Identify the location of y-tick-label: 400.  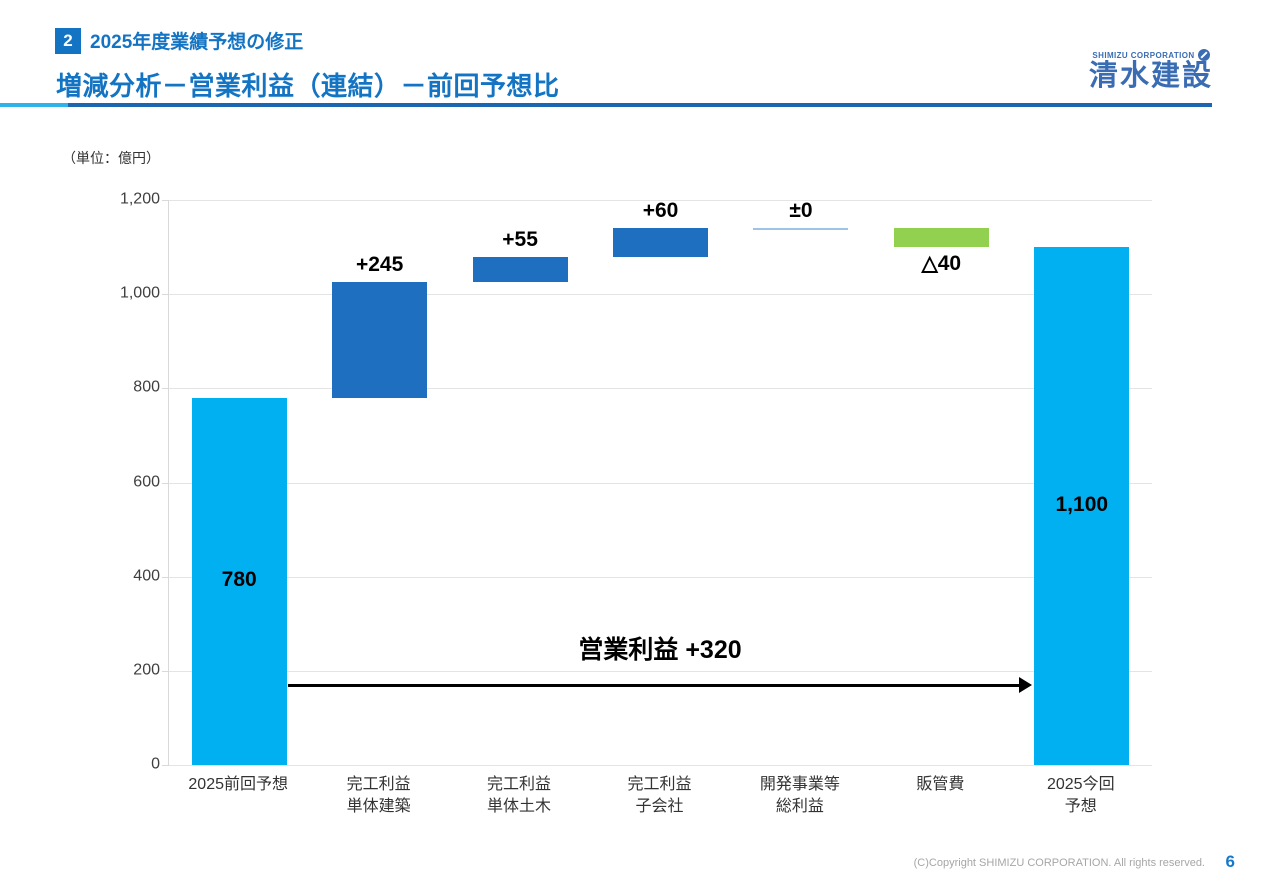
(146, 576).